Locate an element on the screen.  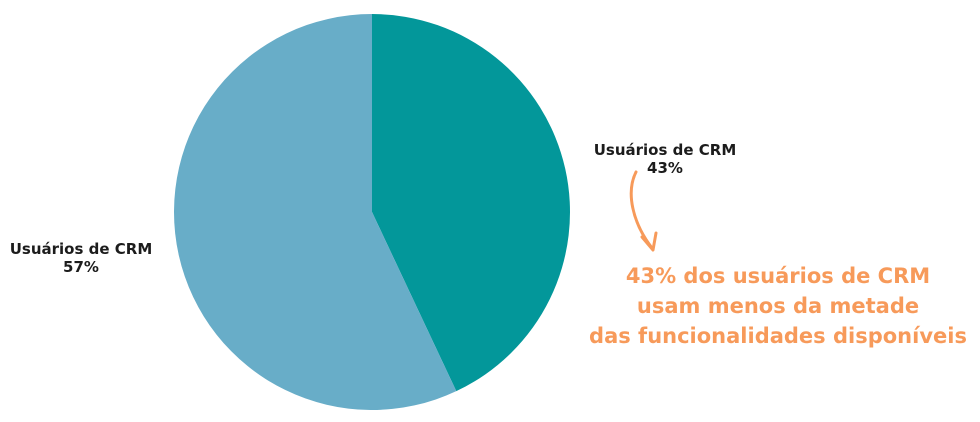
slice-label-43-name: Usuários de CRM is located at coordinates (665, 150).